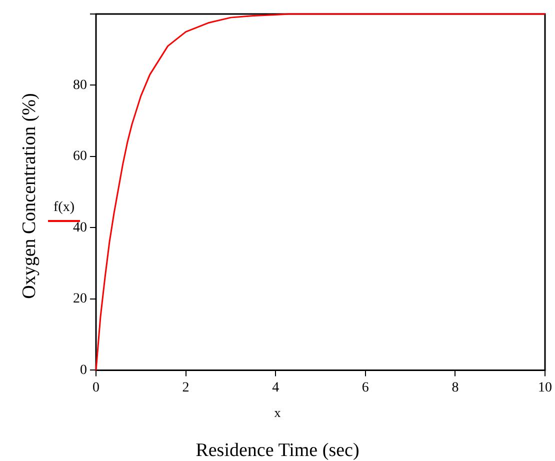  Describe the element at coordinates (80, 228) in the screenshot. I see `y-tick-label: 40` at that location.